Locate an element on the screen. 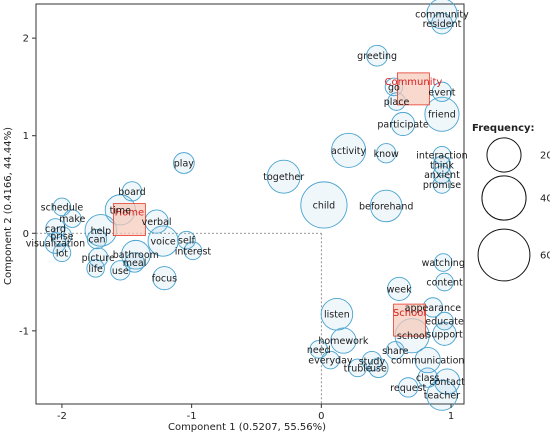 Image resolution: width=550 pixels, height=436 pixels. word-label: communication is located at coordinates (427, 361).